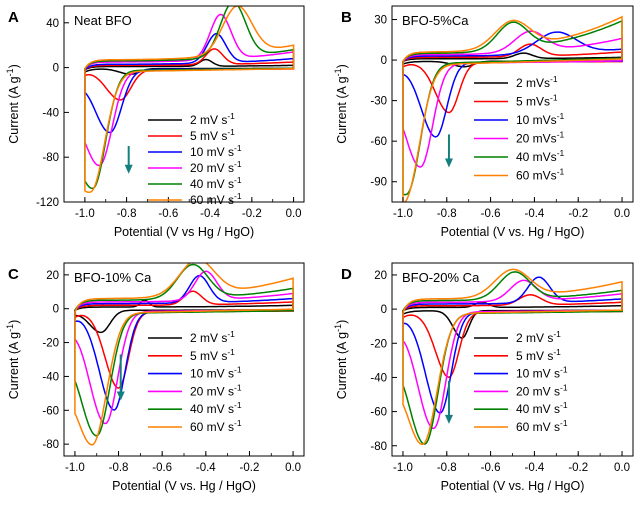 The image size is (641, 510). What do you see at coordinates (52, 24) in the screenshot?
I see `y-tick-label: 40` at bounding box center [52, 24].